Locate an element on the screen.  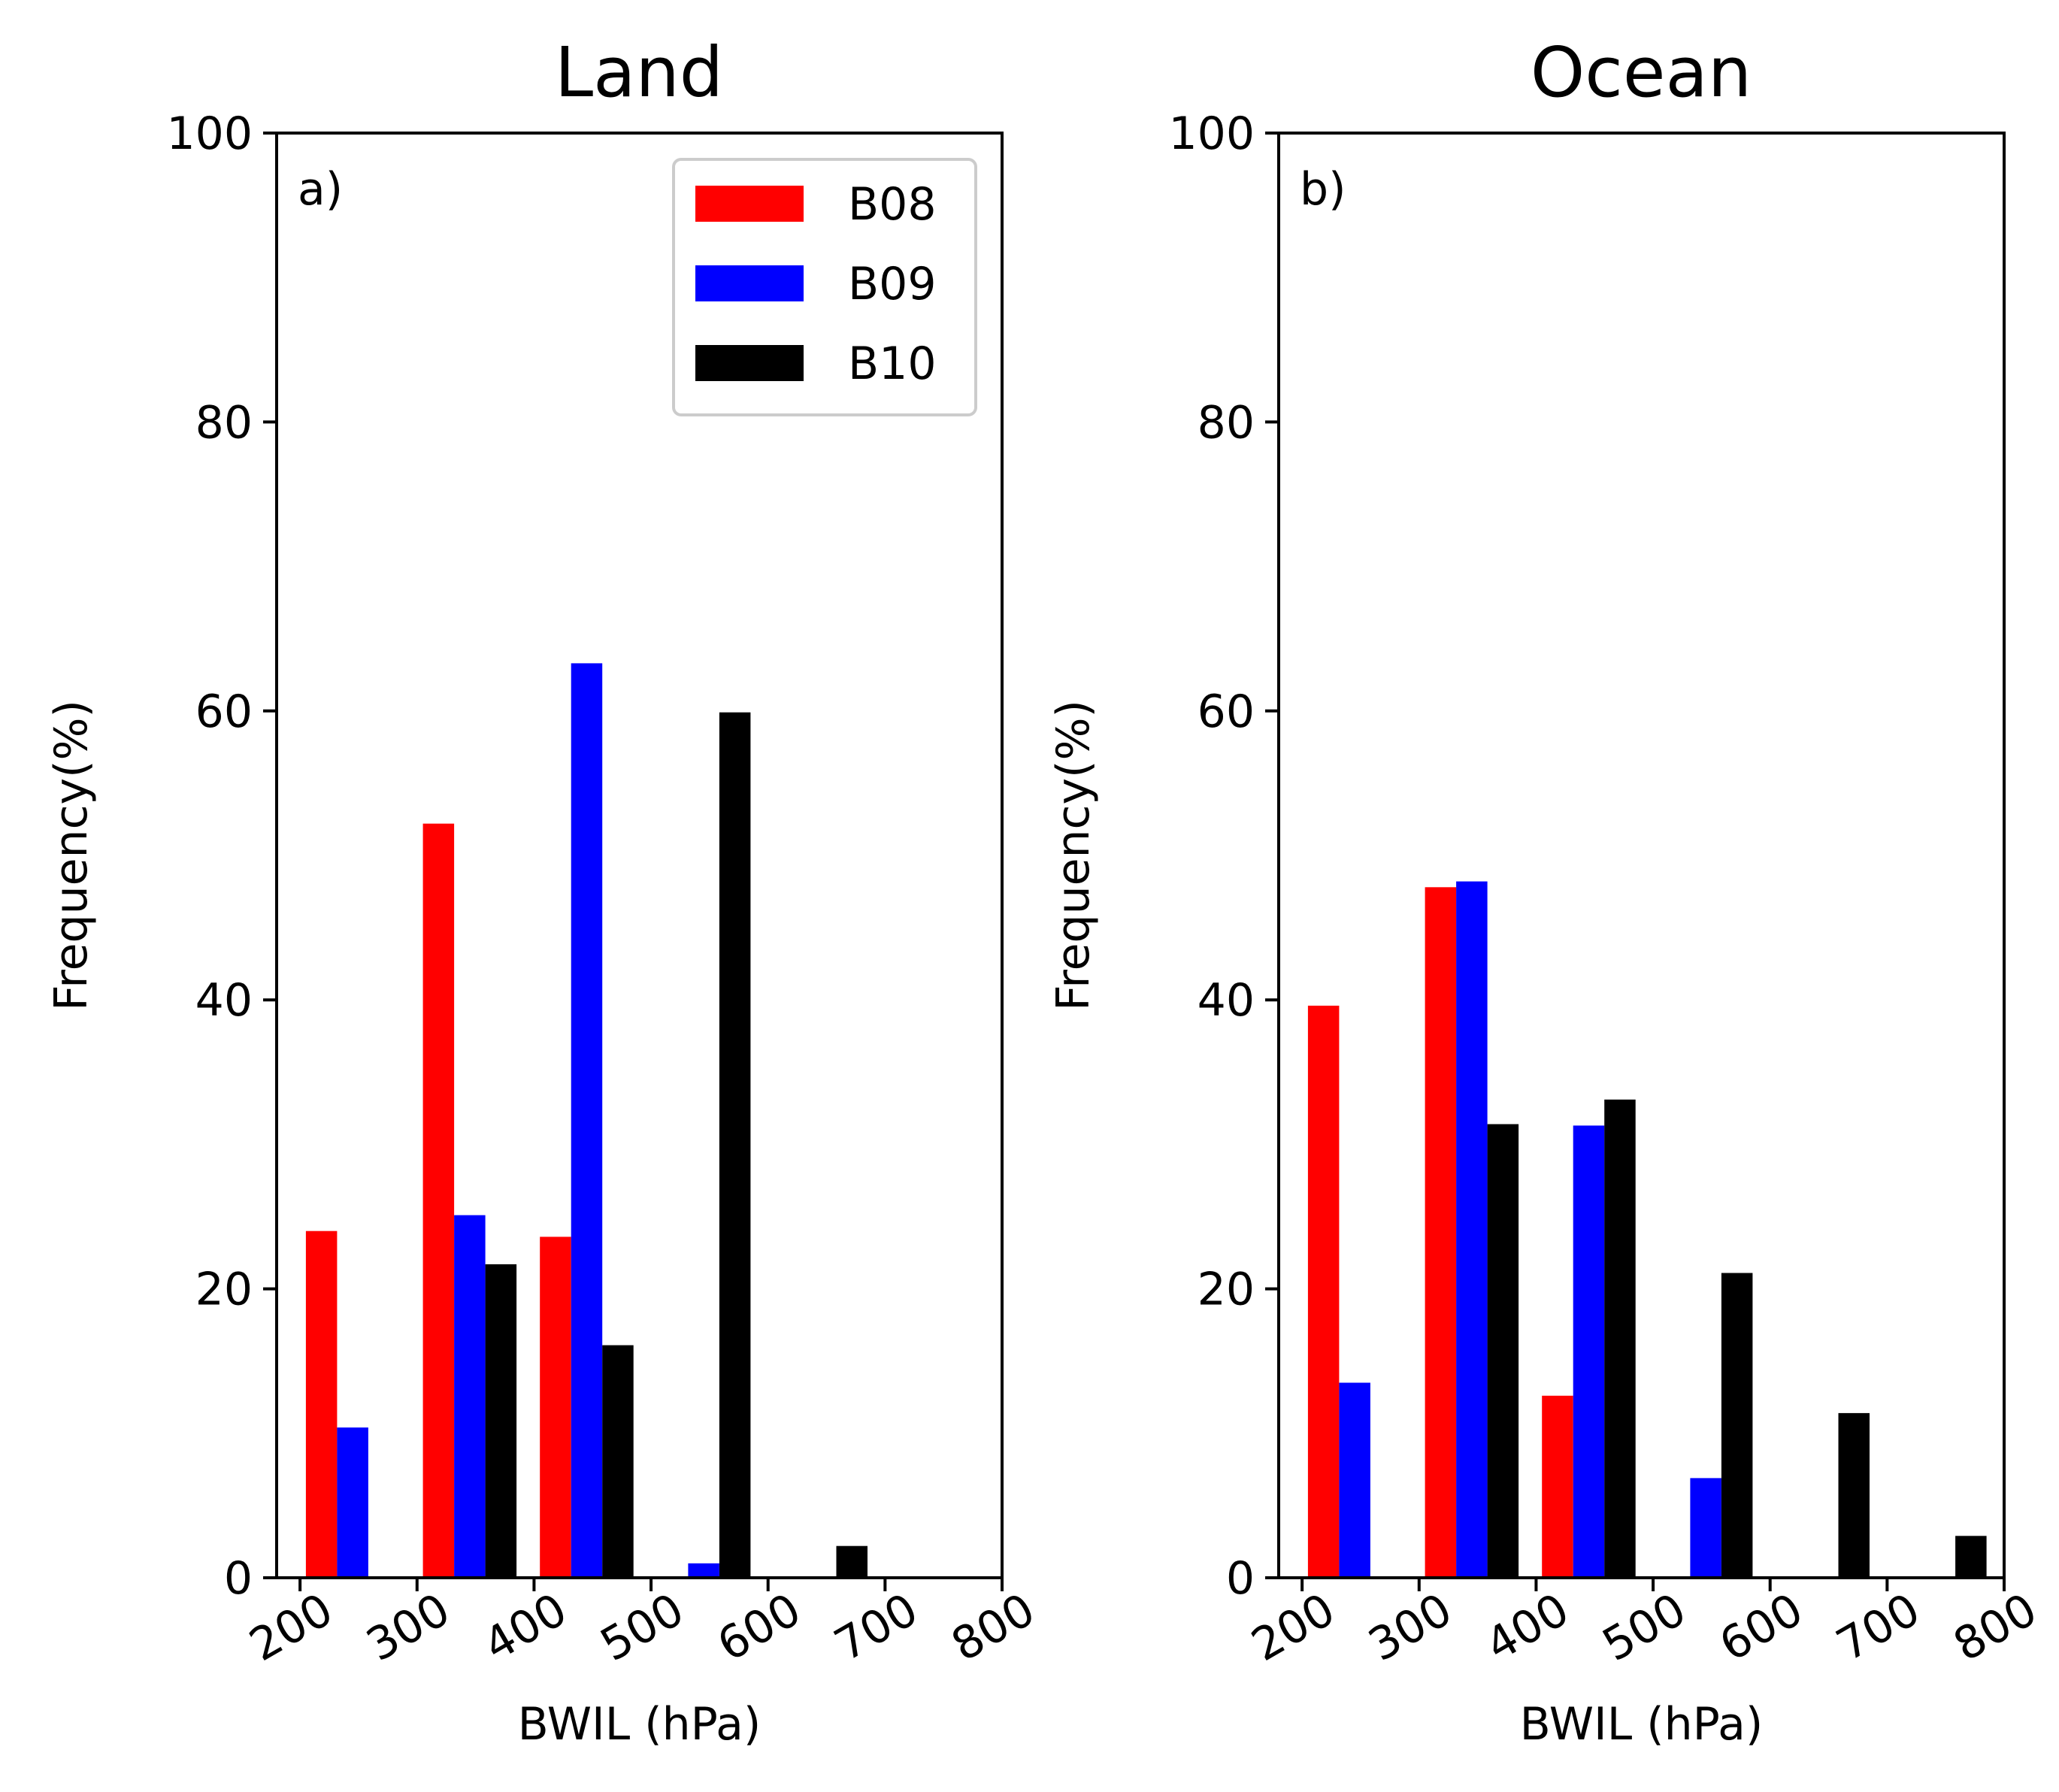
legend-label-b08: B08 is located at coordinates (892, 204).